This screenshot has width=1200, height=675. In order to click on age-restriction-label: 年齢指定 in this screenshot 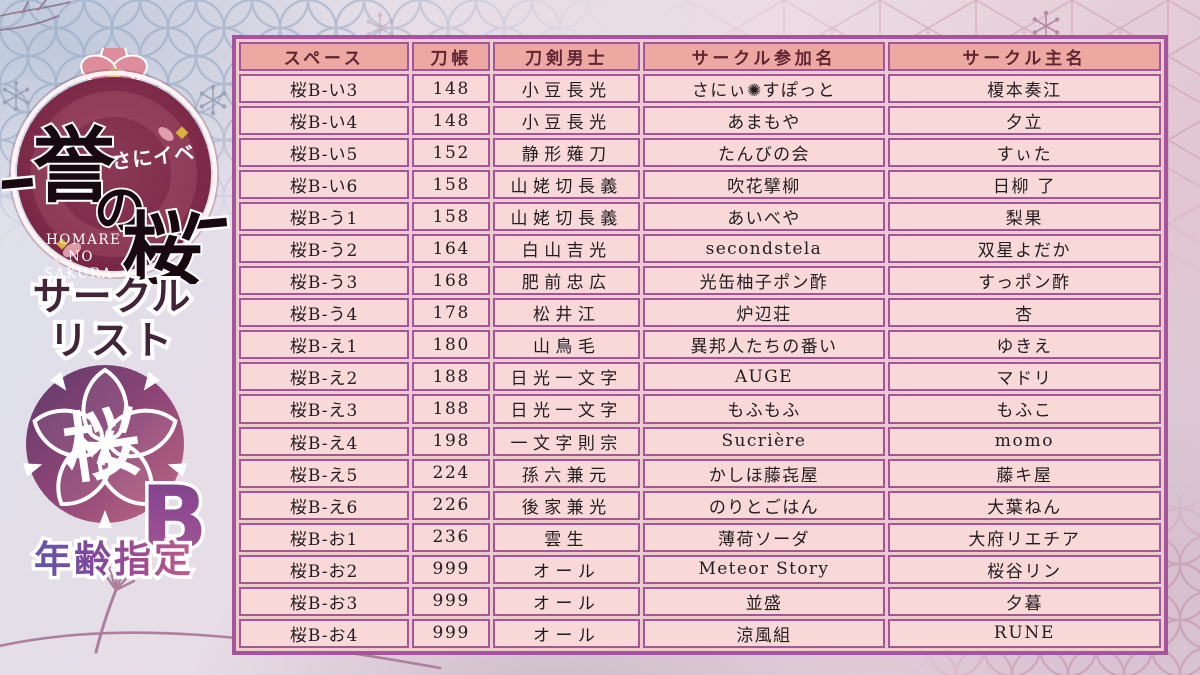, I will do `click(113, 560)`.